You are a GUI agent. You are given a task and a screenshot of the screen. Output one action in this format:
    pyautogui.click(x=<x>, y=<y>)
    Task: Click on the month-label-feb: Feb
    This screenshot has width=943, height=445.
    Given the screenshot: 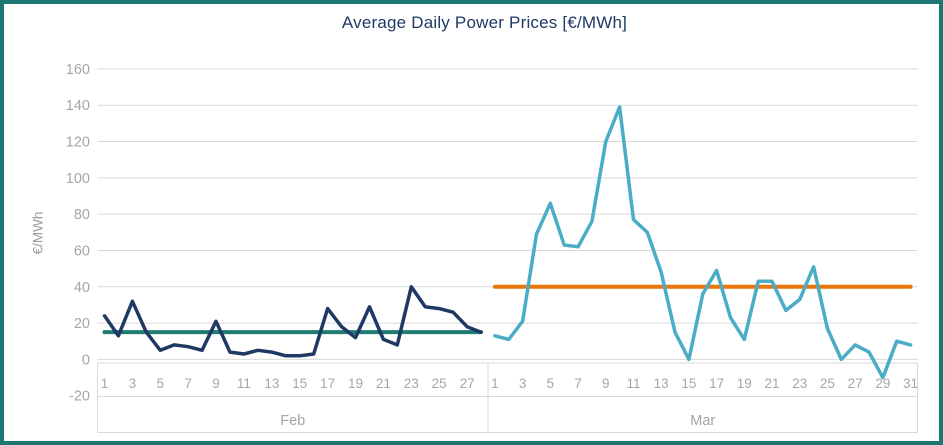 What is the action you would take?
    pyautogui.click(x=292, y=421)
    